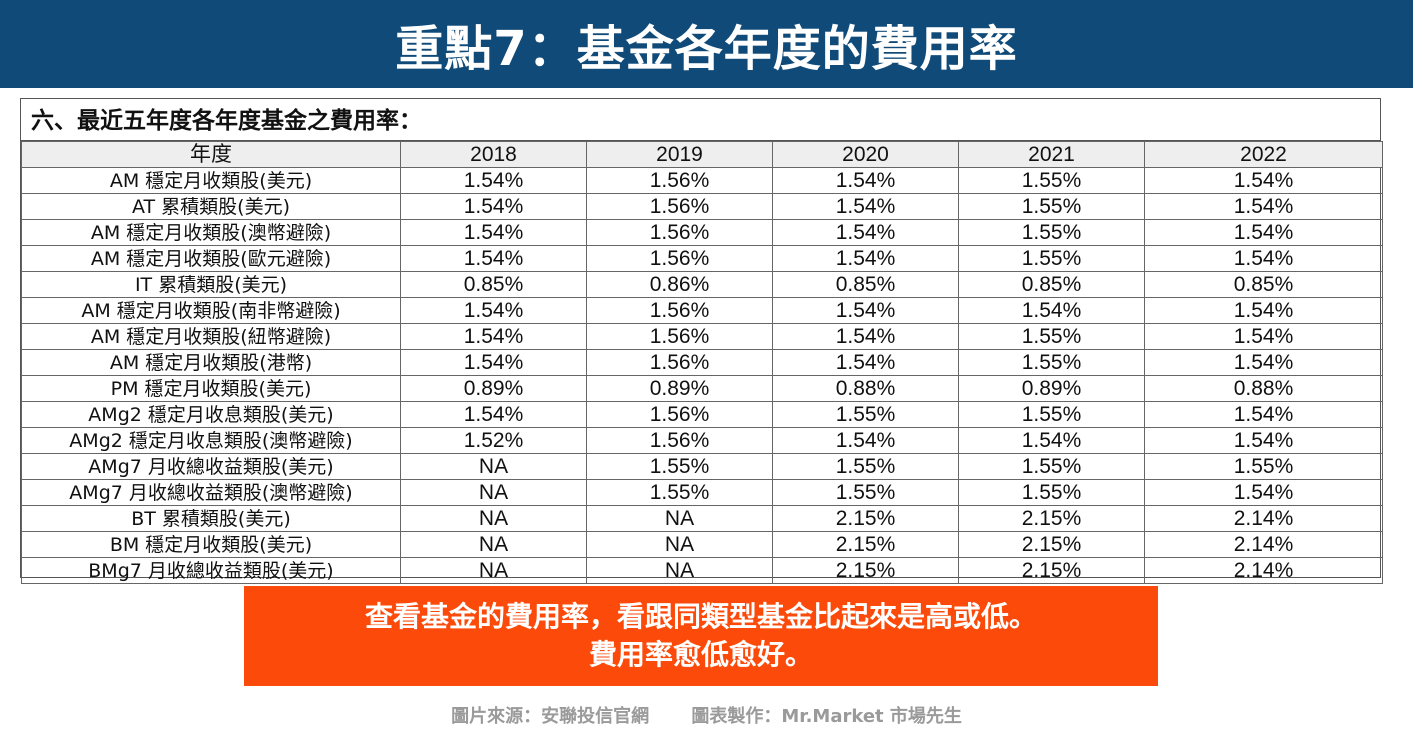  I want to click on source-credit: 圖片來源：安聯投信官網, so click(550, 716).